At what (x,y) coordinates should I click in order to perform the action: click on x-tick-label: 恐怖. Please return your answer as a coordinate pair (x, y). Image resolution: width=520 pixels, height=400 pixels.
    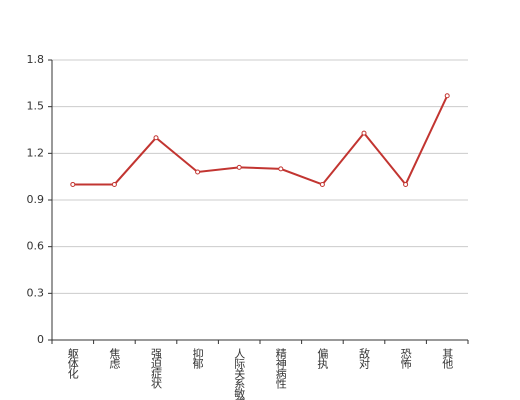
    Looking at the image, I should click on (405, 358).